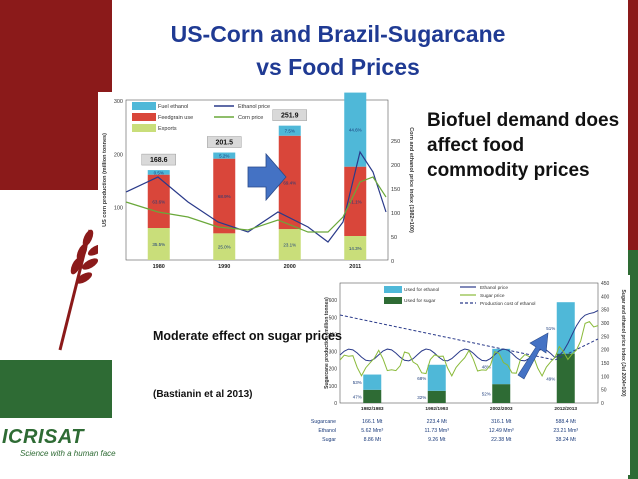  Describe the element at coordinates (566, 440) in the screenshot. I see `table-cell: 38.24 Mt` at that location.